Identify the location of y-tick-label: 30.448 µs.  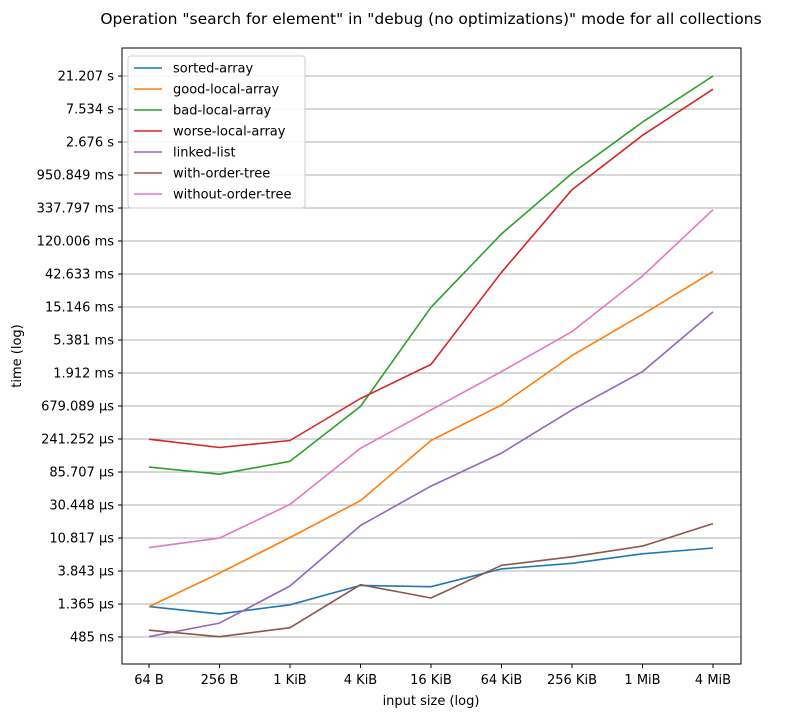
(81, 506).